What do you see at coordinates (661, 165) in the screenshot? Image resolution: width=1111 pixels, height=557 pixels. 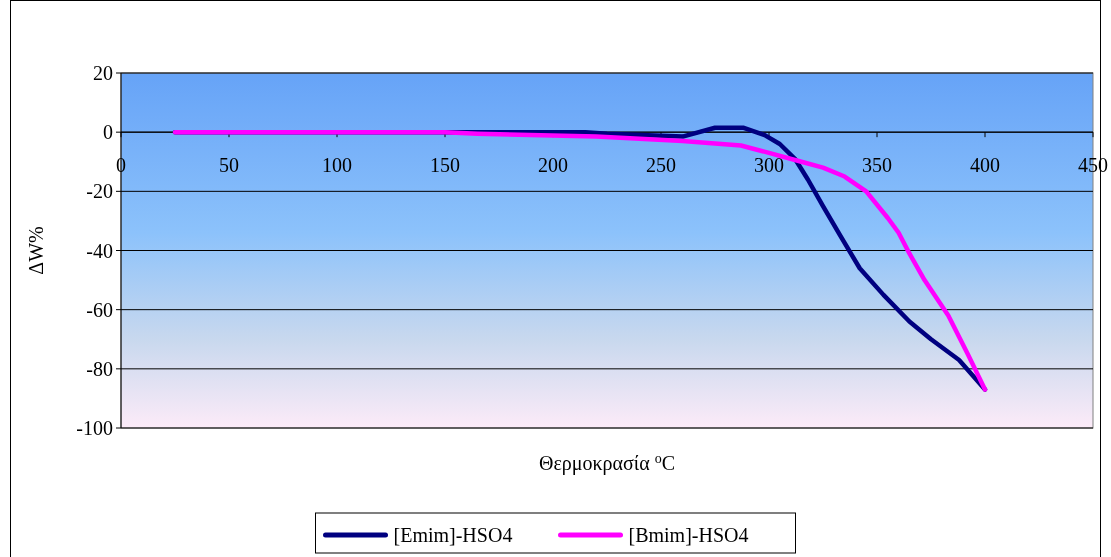 I see `x-tick-label: 250` at bounding box center [661, 165].